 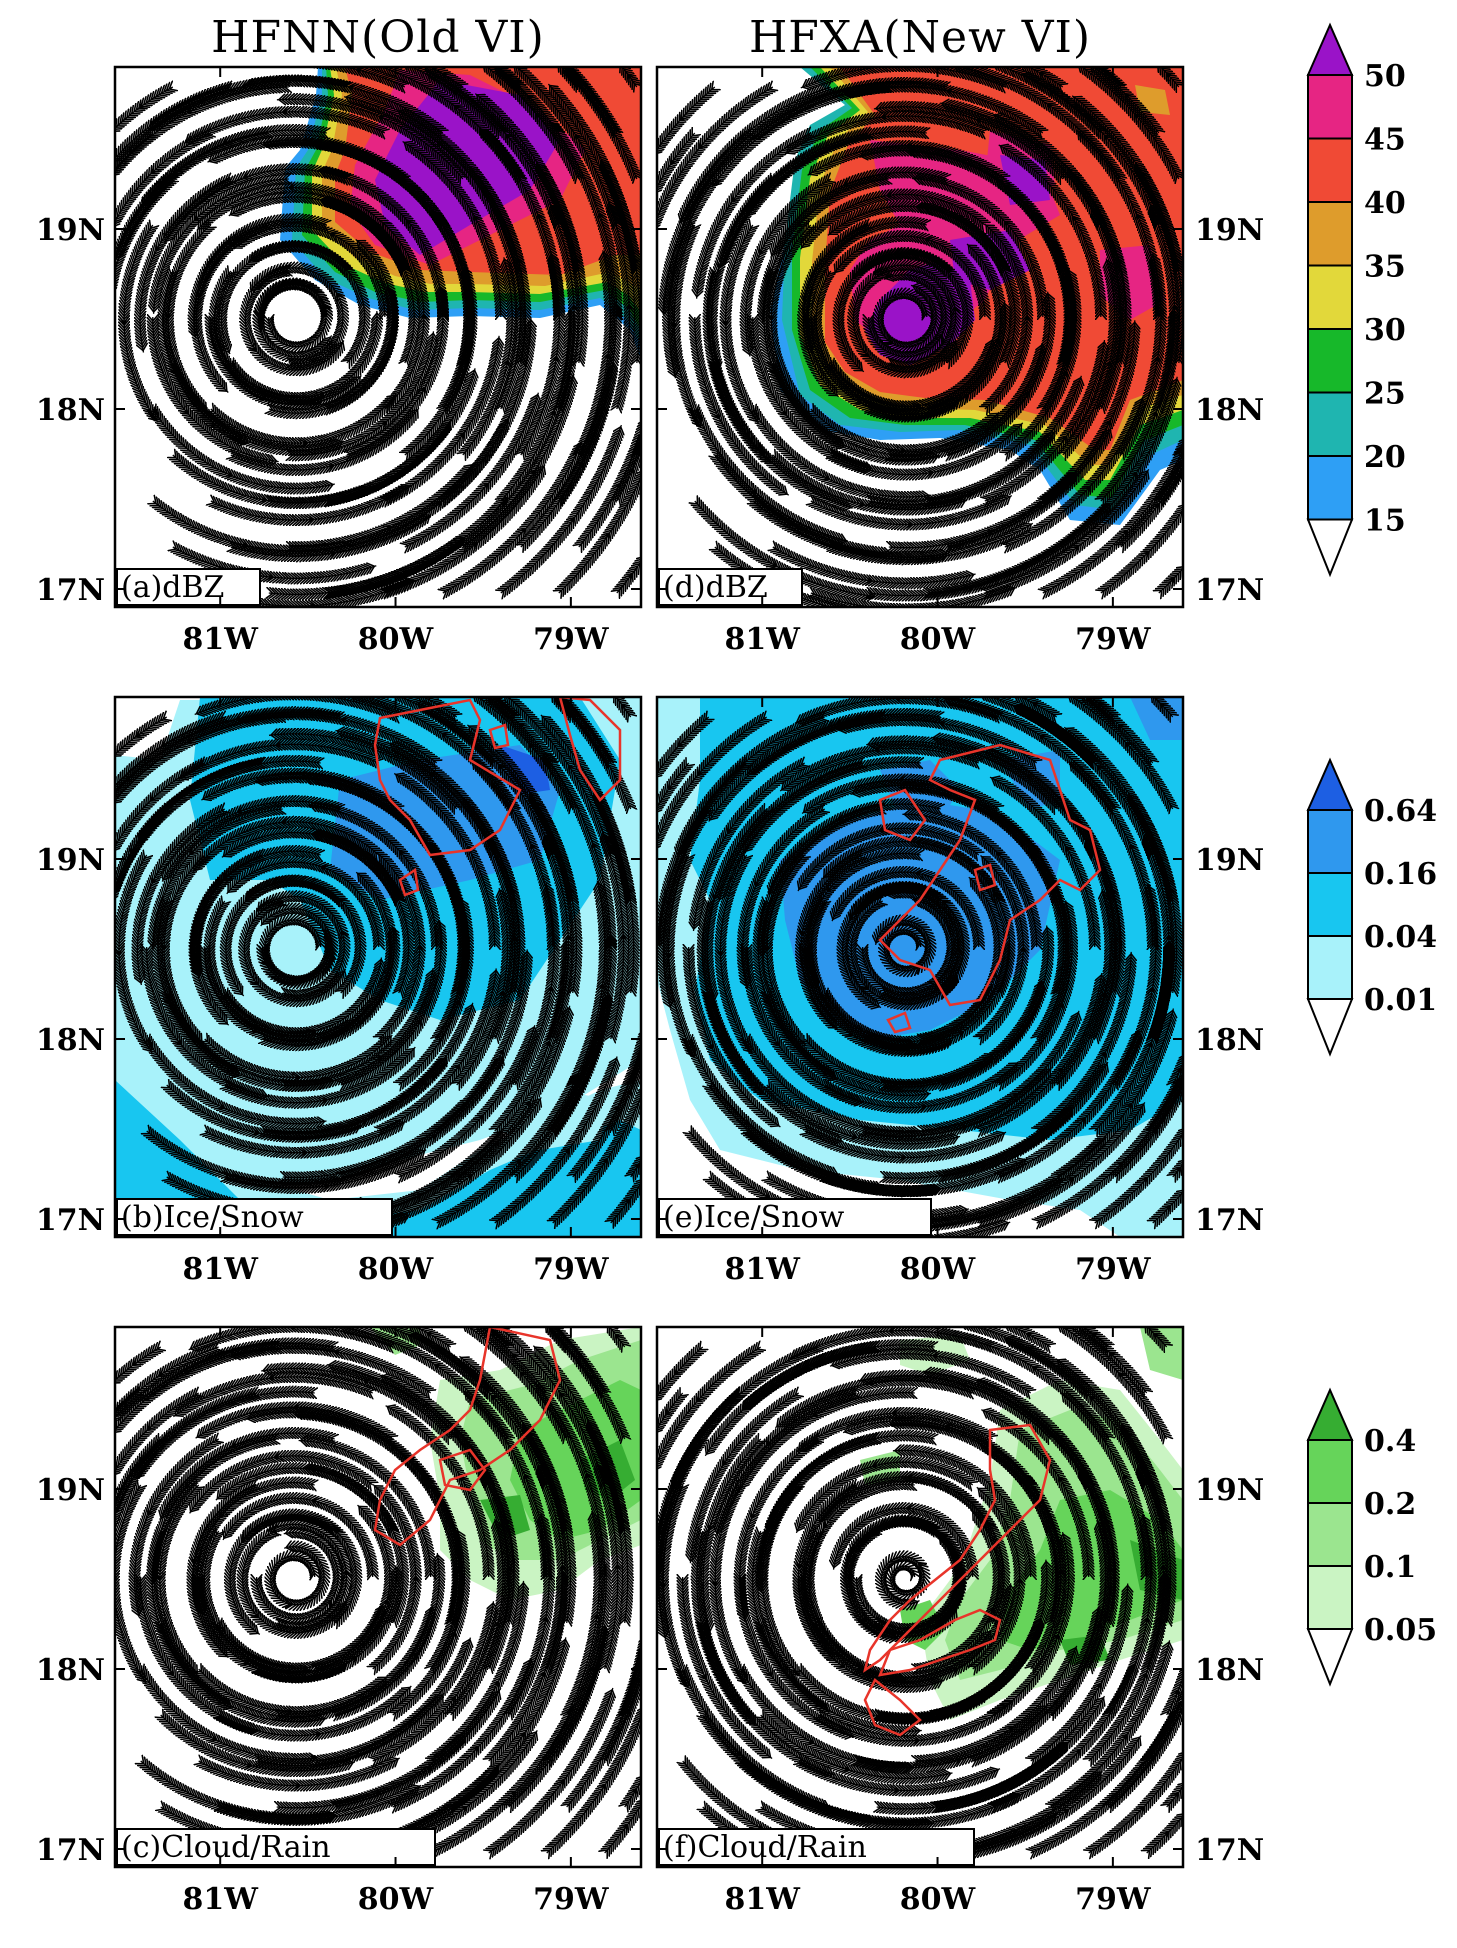 I want to click on panel-c-label-box: (c)Cloud/Rain, so click(x=276, y=1847).